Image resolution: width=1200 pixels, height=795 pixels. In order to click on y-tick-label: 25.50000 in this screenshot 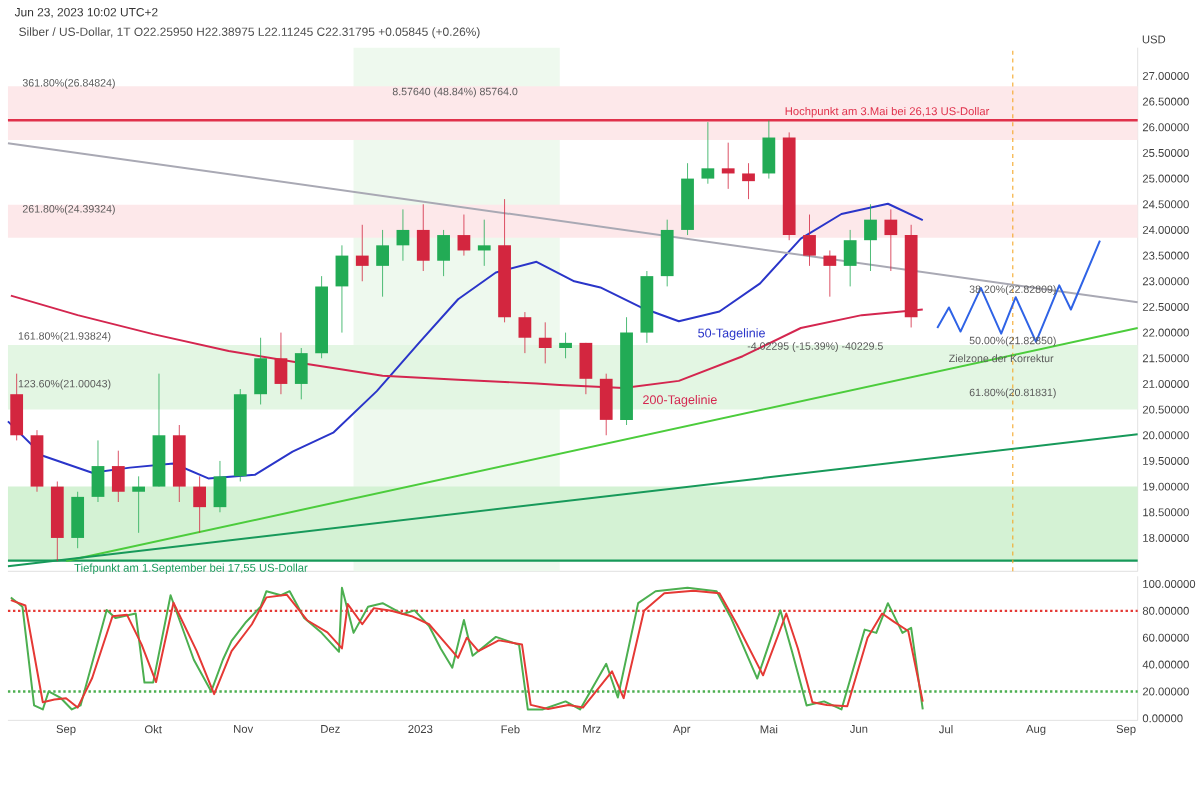, I will do `click(1165, 153)`.